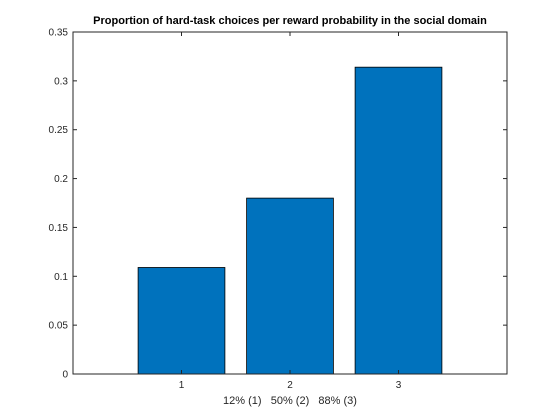 This screenshot has width=560, height=420. I want to click on x-tick-label: 3, so click(399, 385).